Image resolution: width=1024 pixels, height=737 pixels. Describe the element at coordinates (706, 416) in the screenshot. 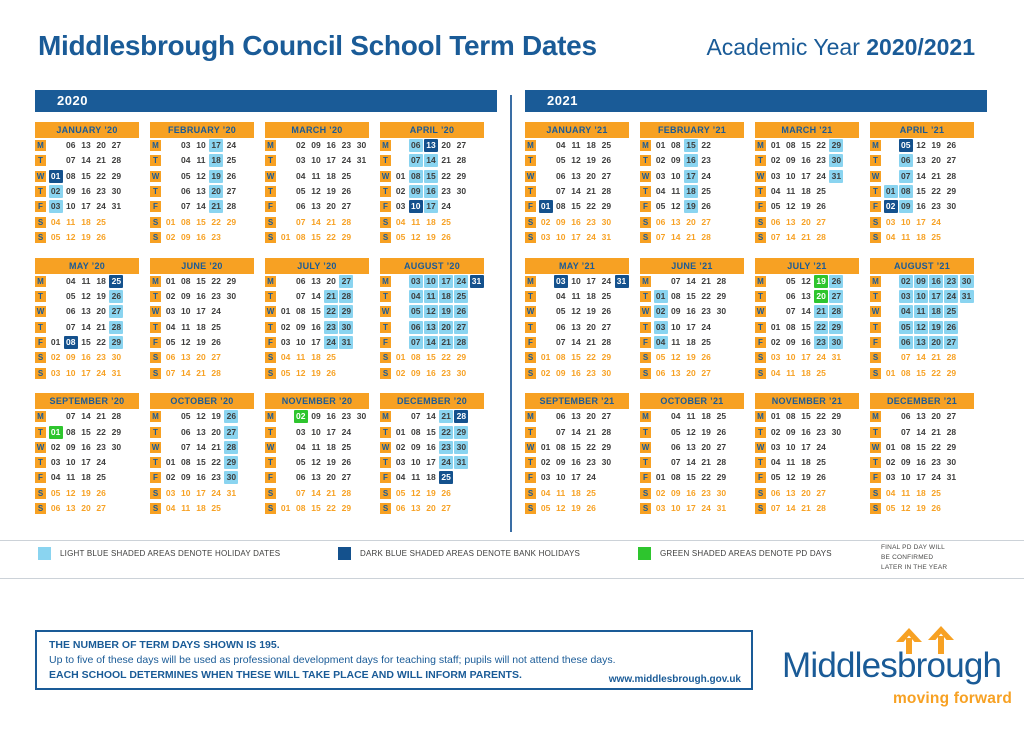

I see `date-cell: 18` at that location.